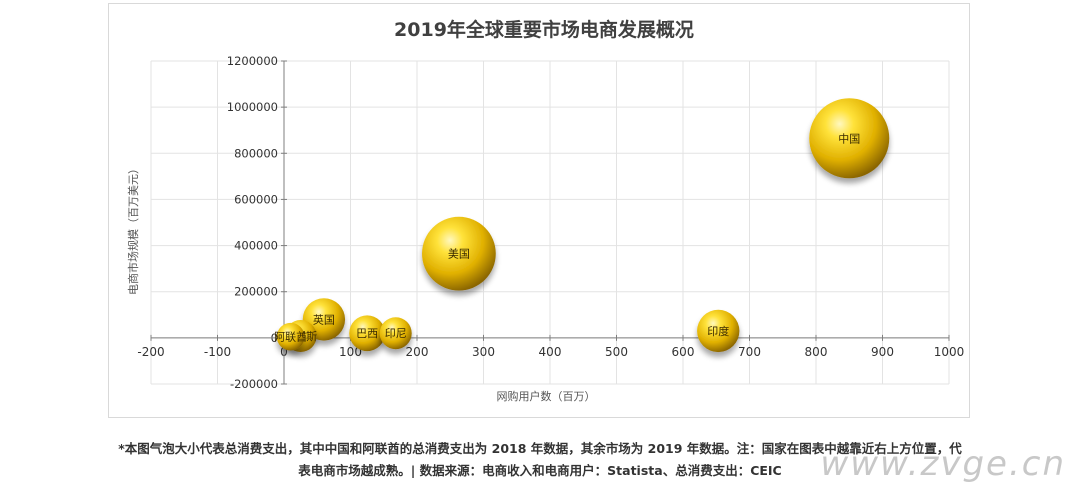 This screenshot has height=492, width=1080. What do you see at coordinates (256, 153) in the screenshot?
I see `y-tick-label: 800000` at bounding box center [256, 153].